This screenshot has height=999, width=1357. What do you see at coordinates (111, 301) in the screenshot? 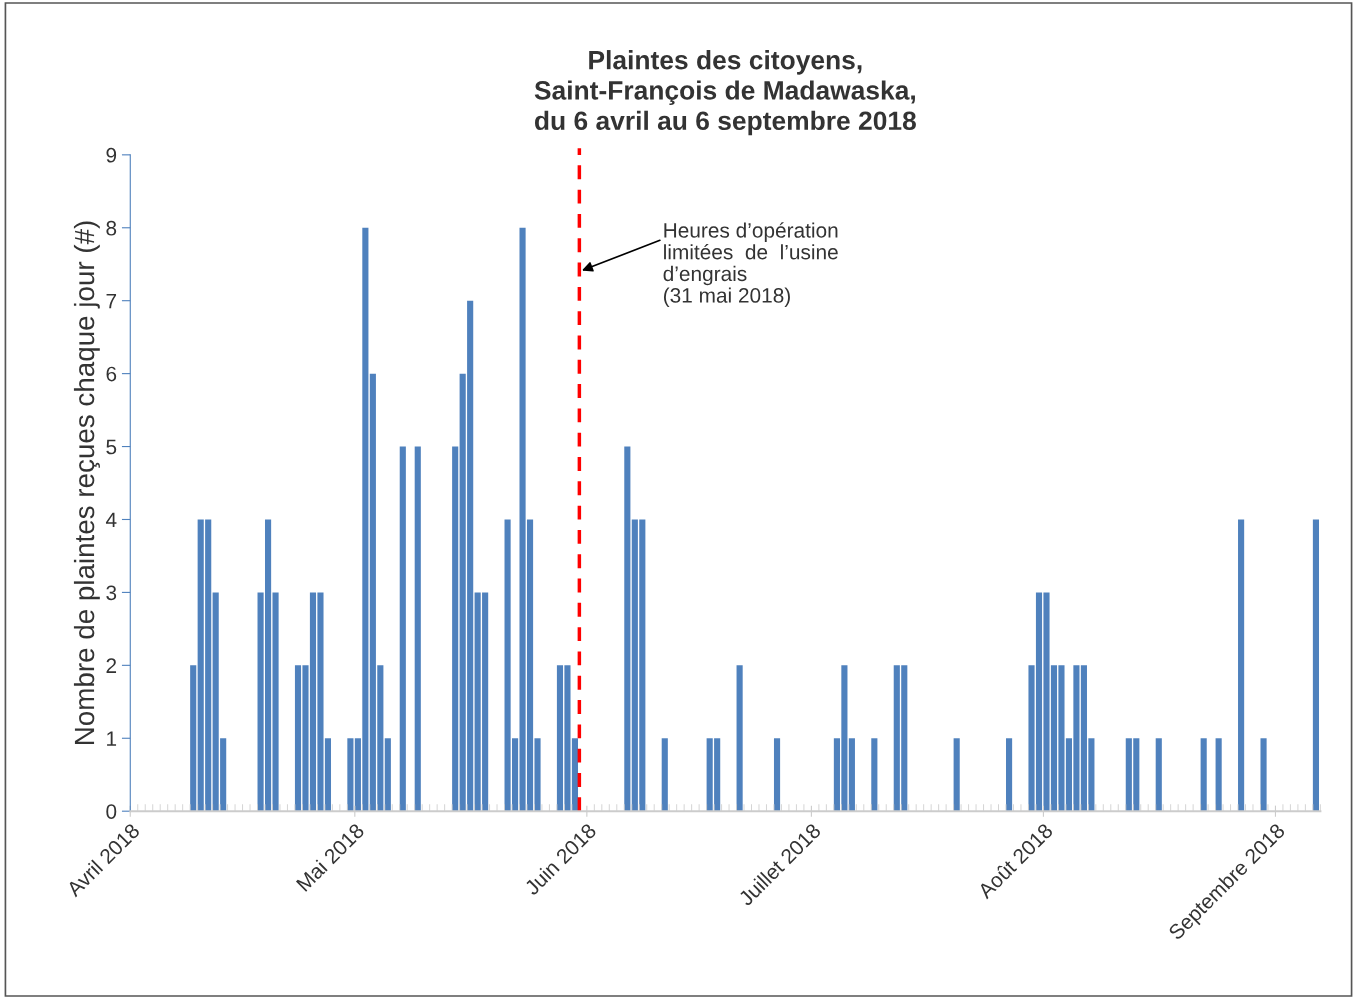
I see `y-tick-label: 7` at bounding box center [111, 301].